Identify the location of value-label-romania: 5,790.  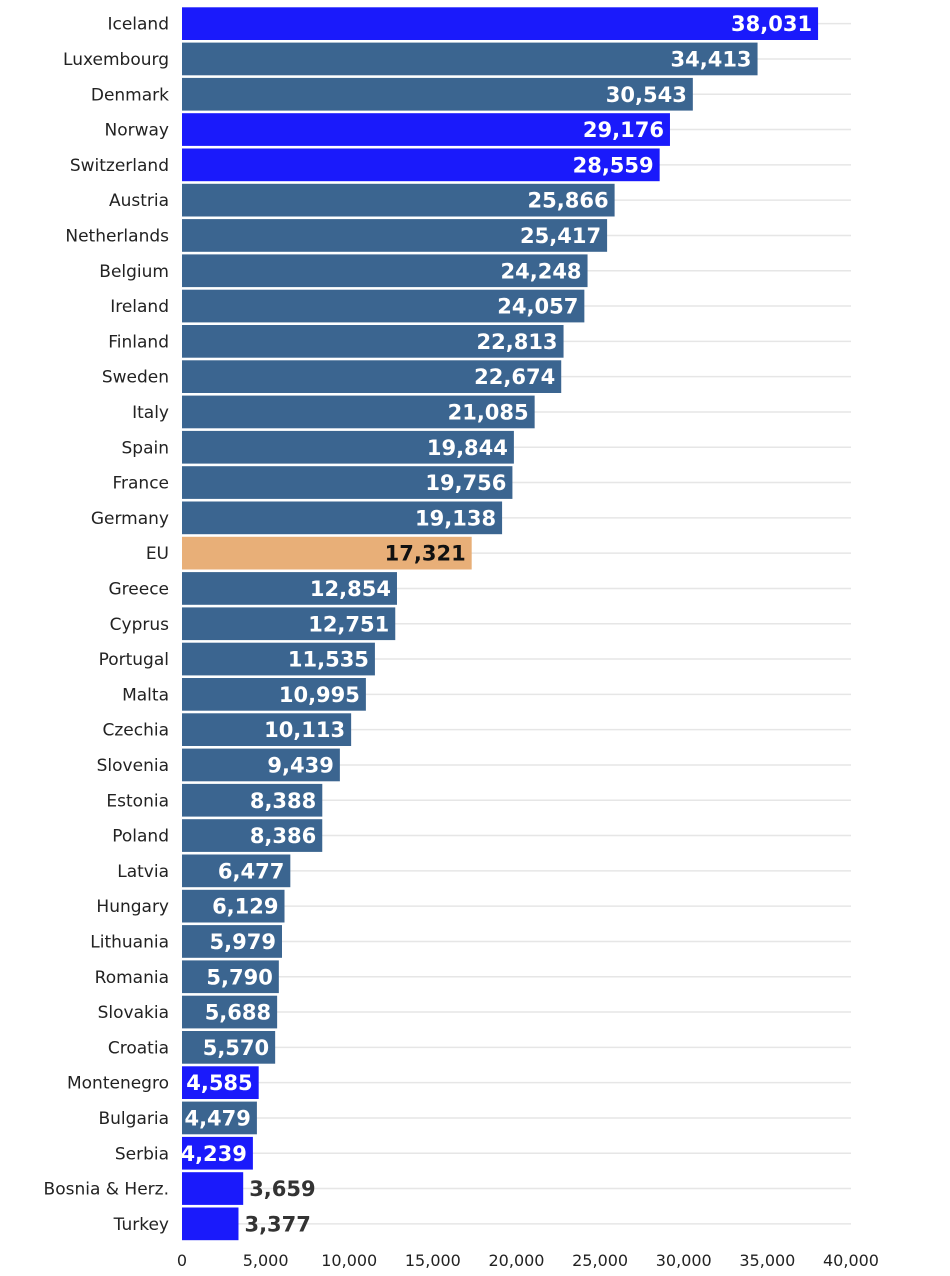
(239, 977).